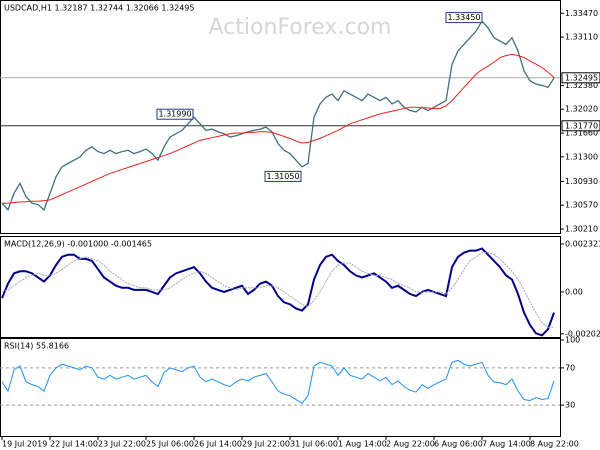 The image size is (600, 450). Describe the element at coordinates (554, 444) in the screenshot. I see `x-tick-label: 8 Aug 22:00` at that location.